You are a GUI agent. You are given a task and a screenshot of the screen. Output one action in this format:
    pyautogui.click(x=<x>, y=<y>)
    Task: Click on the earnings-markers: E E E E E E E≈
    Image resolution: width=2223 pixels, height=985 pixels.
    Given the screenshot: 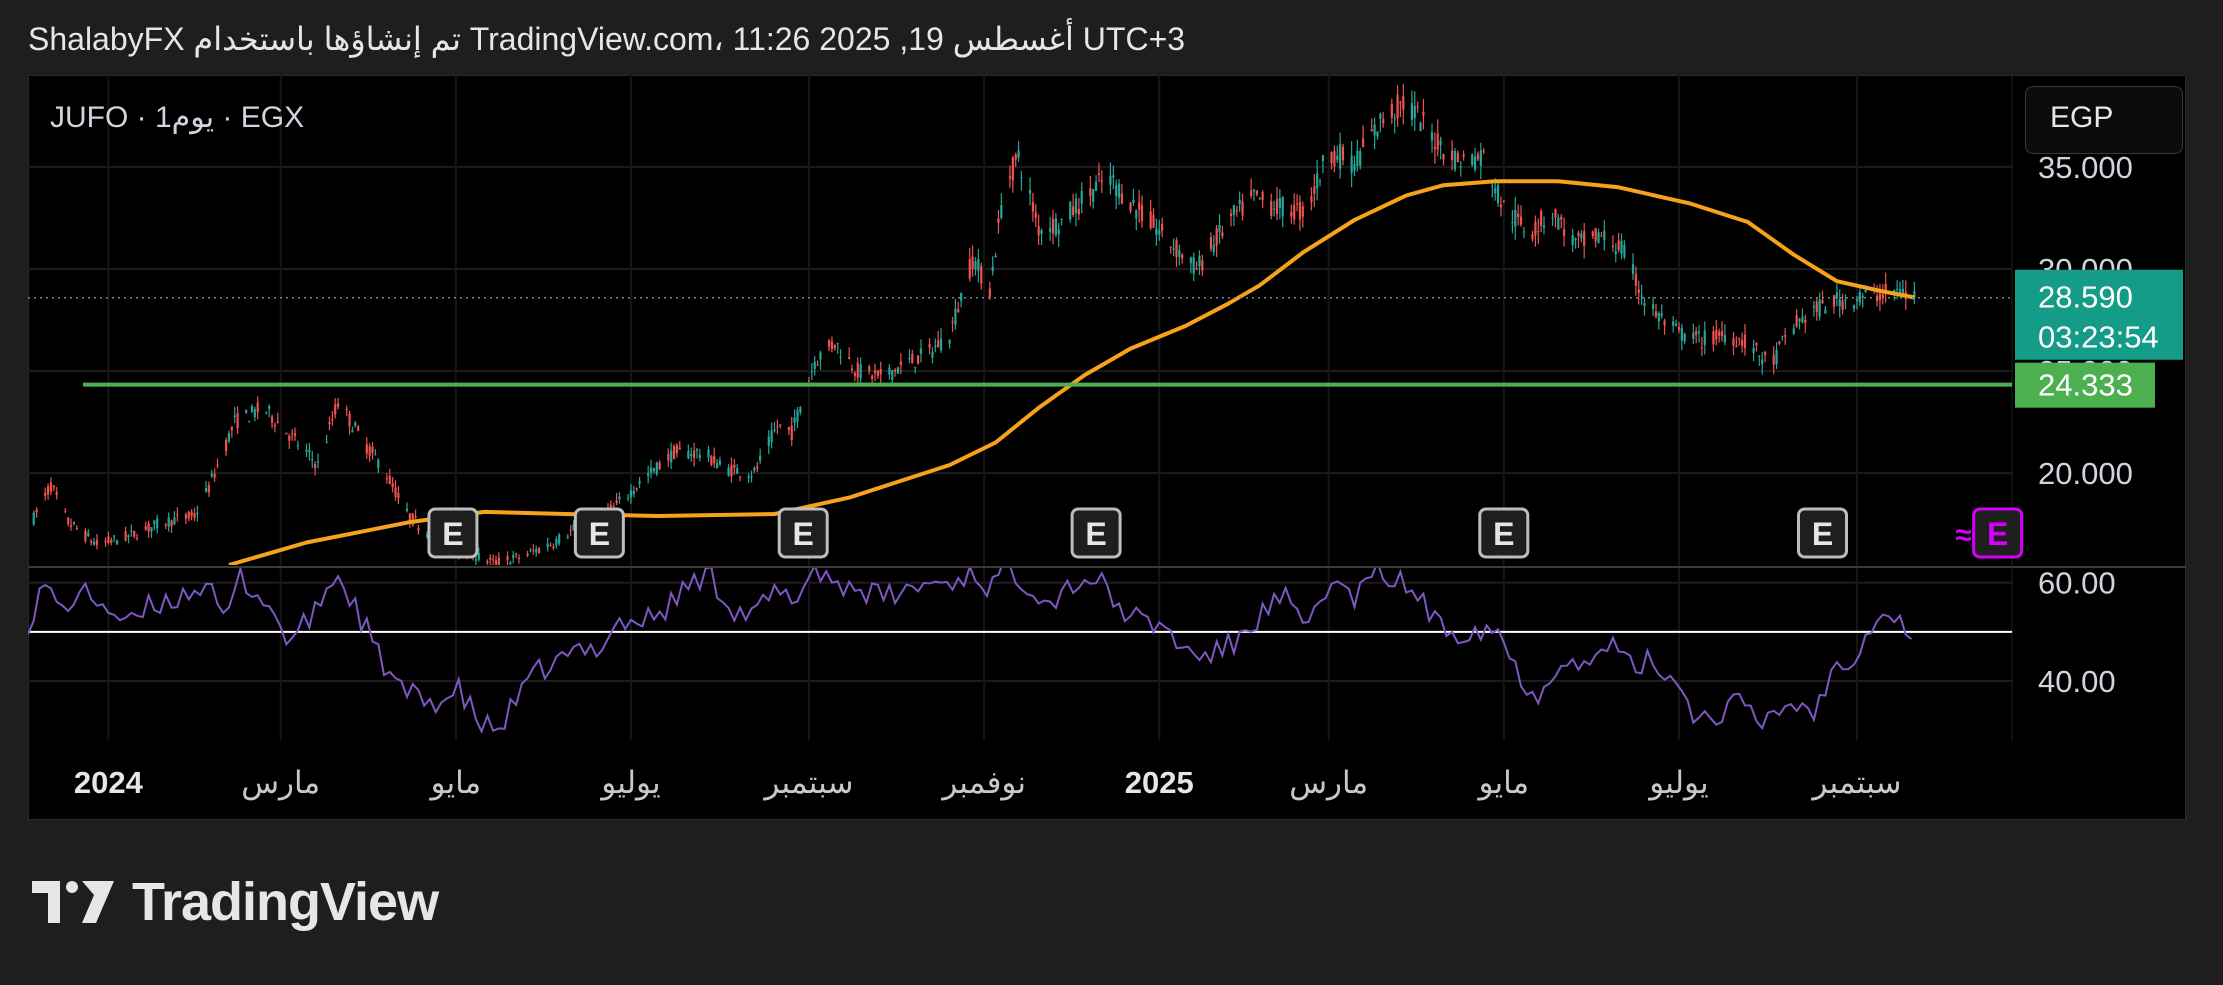 What is the action you would take?
    pyautogui.click(x=1225, y=533)
    